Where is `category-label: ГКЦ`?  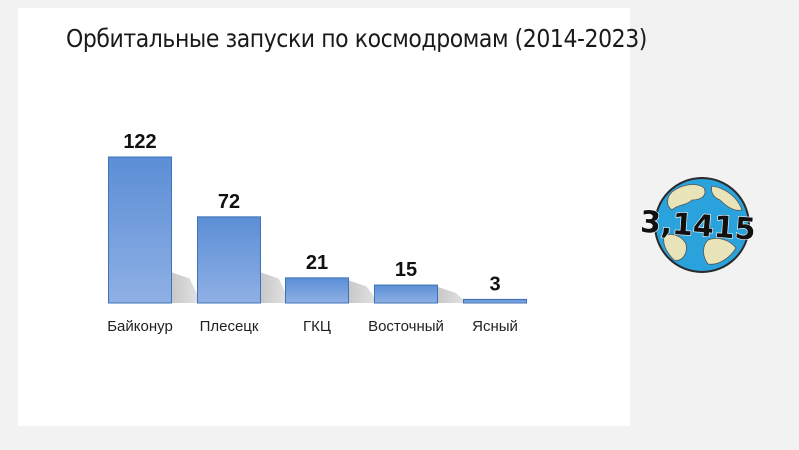
category-label: ГКЦ is located at coordinates (317, 326).